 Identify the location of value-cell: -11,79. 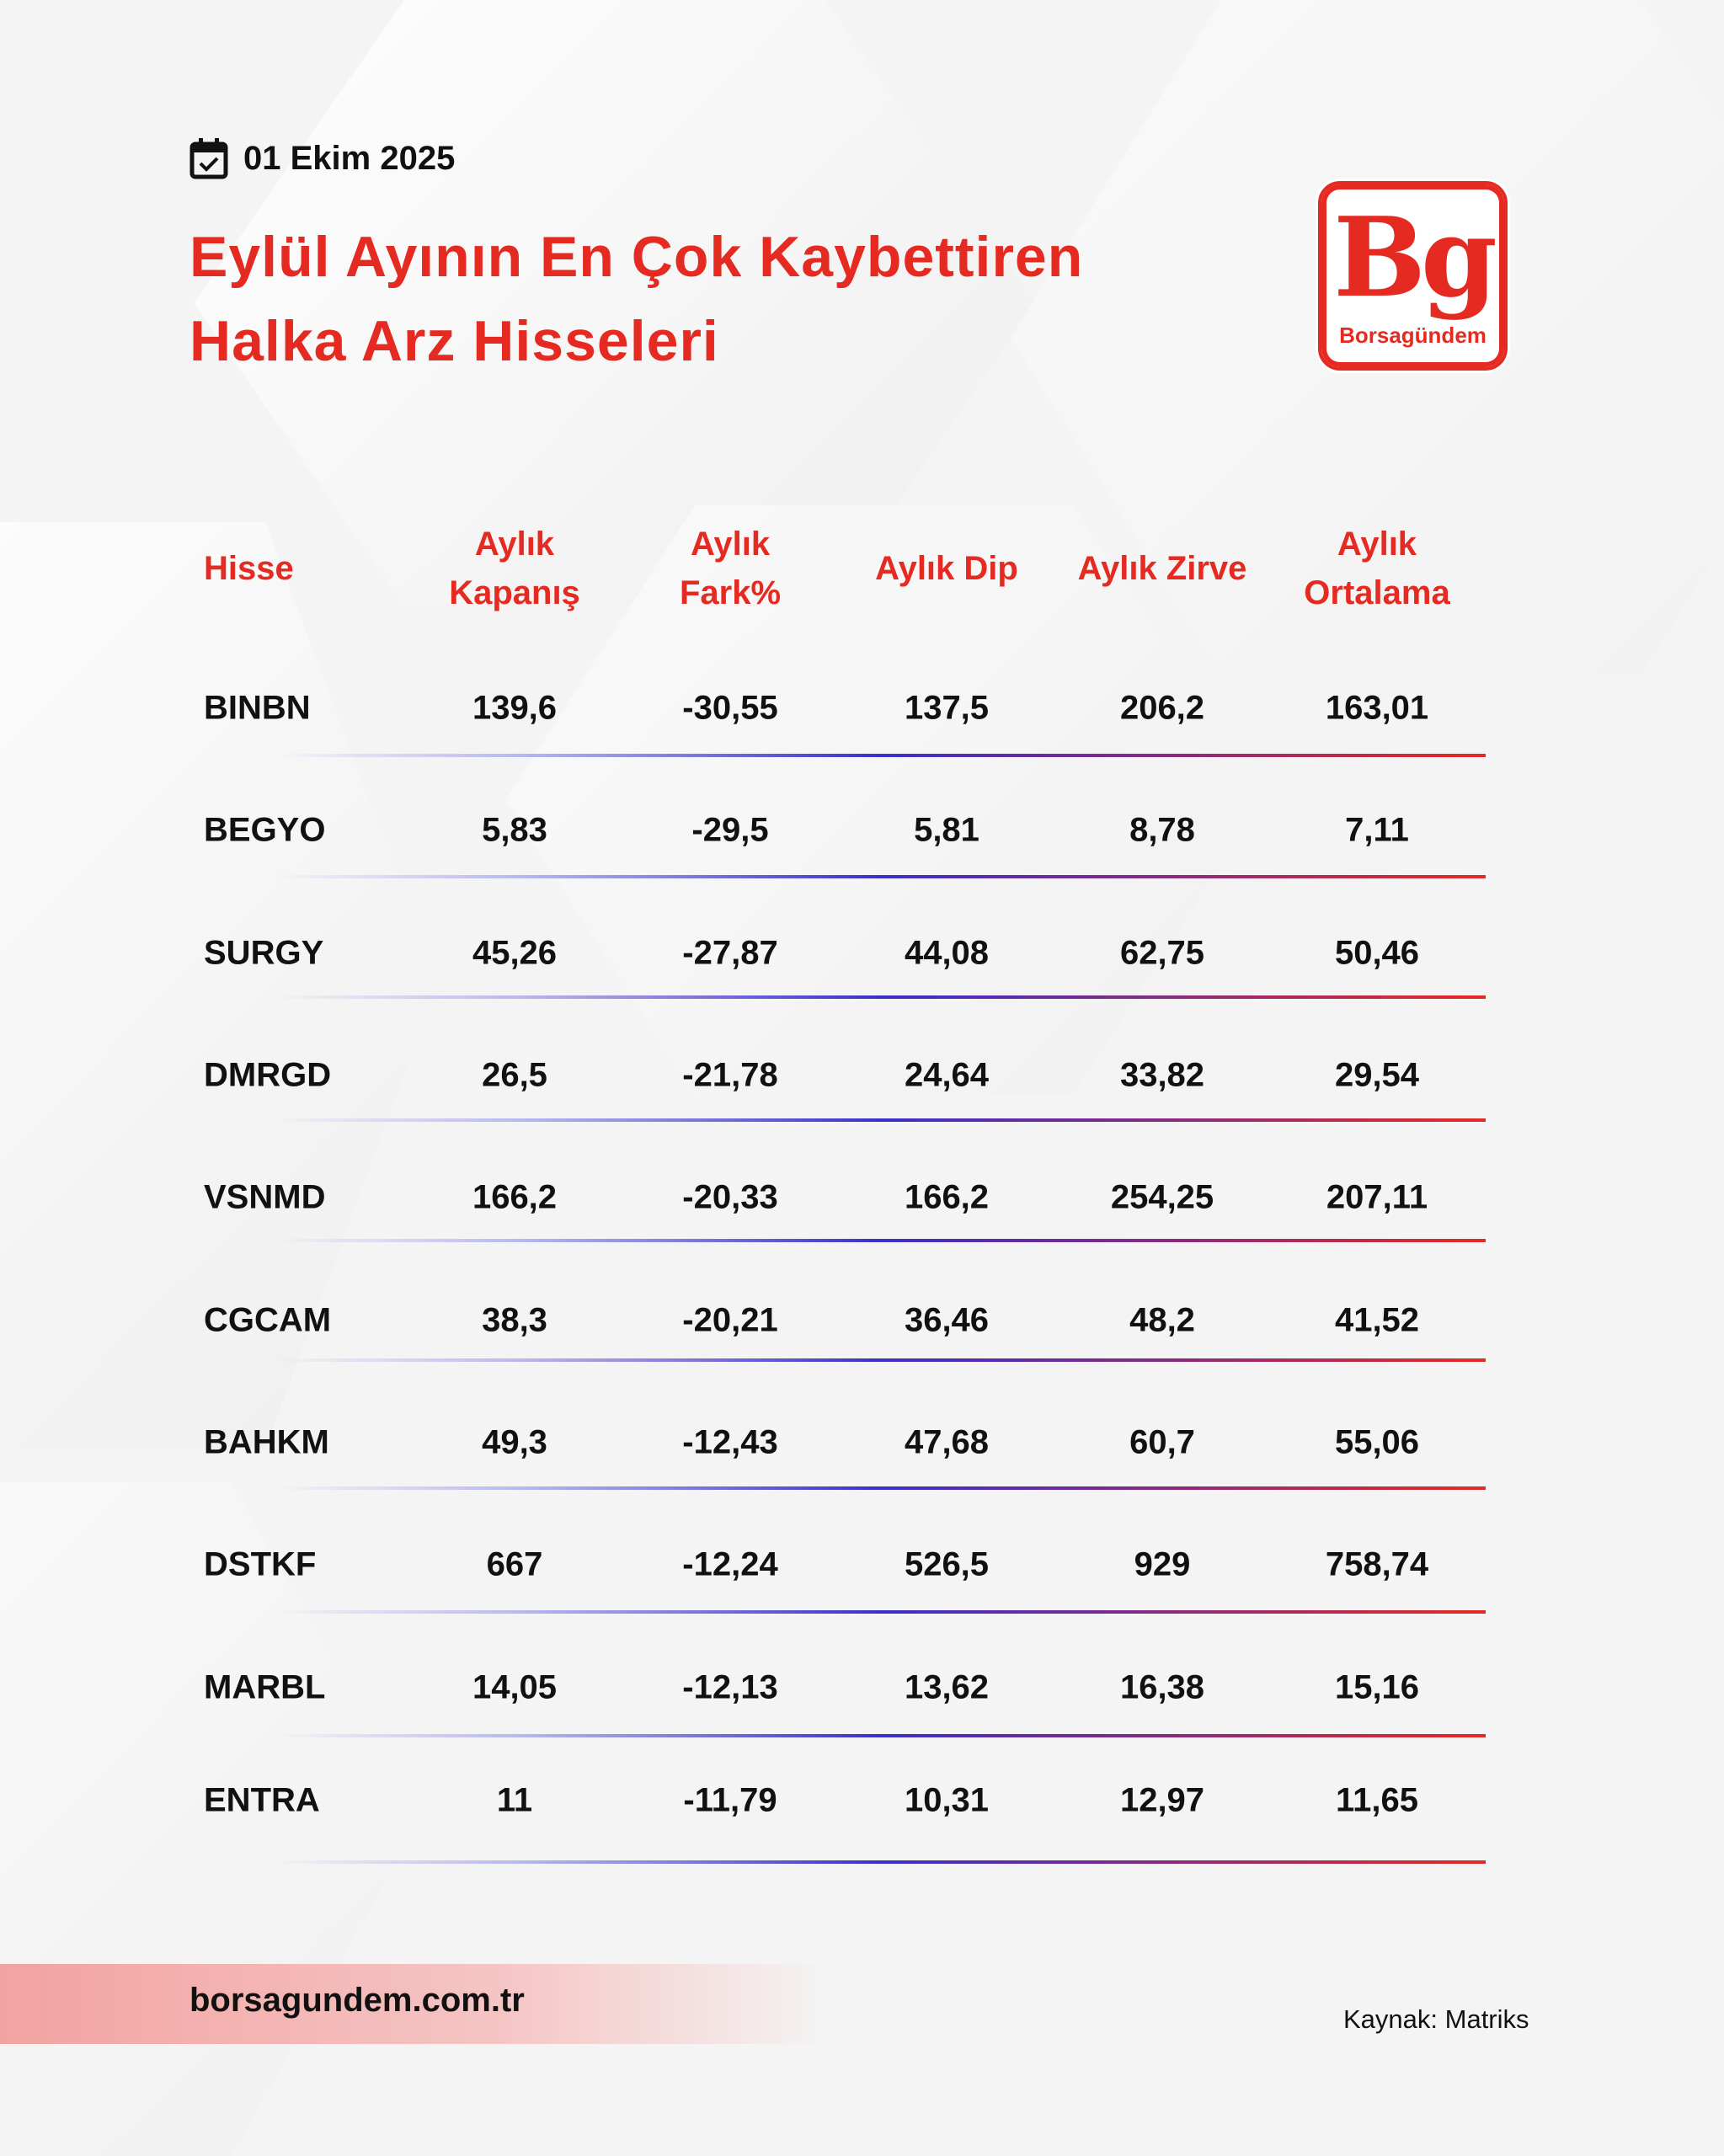
(730, 1800).